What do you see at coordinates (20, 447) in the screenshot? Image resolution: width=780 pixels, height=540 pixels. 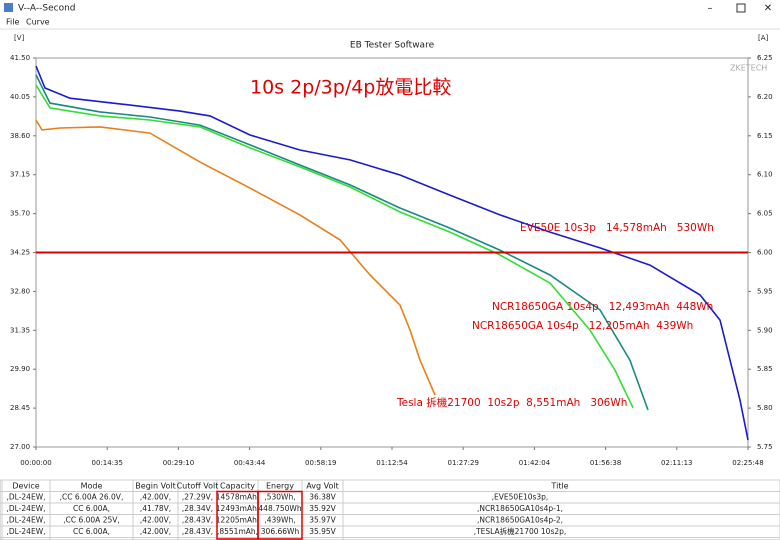 I see `y-tick-label: 27.00` at bounding box center [20, 447].